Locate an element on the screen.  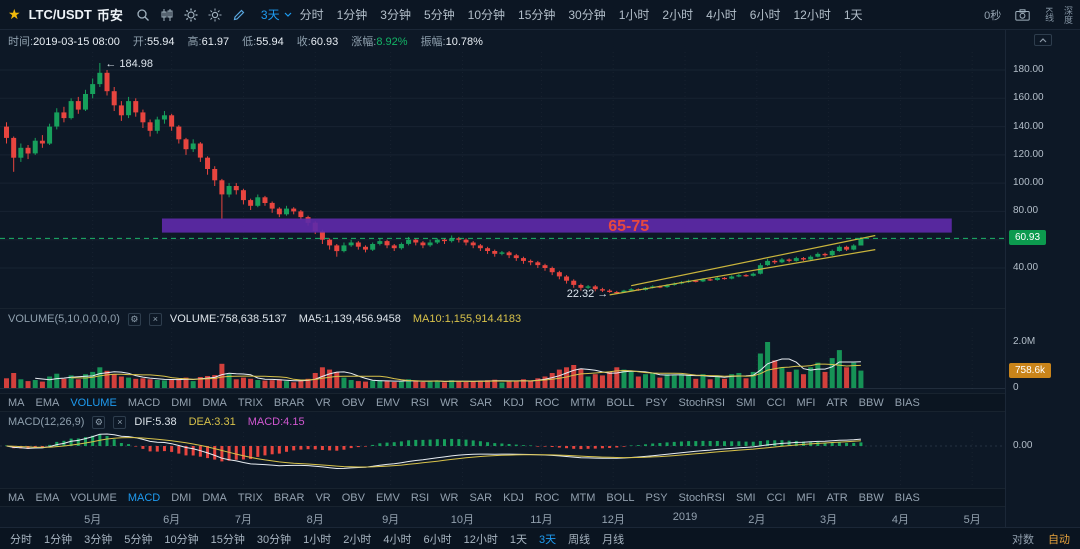
toolbar-interval-1天: 1天 is located at coordinates (853, 15).